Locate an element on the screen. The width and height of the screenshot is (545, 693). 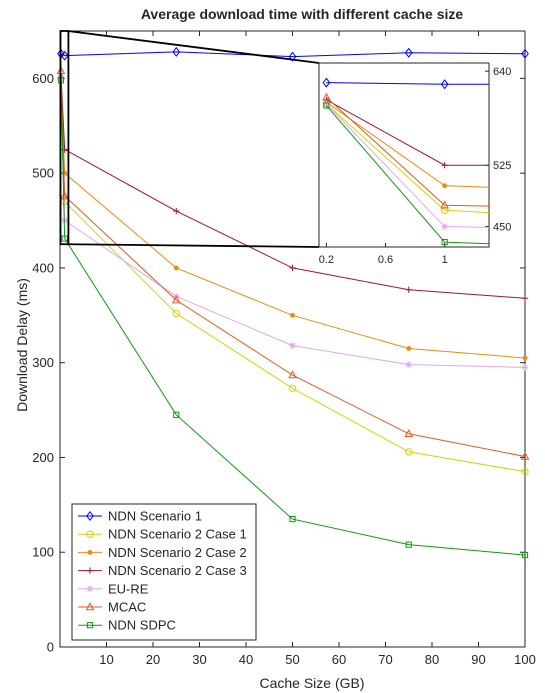
y-axis-label: Download Delay (ms) is located at coordinates (22, 345).